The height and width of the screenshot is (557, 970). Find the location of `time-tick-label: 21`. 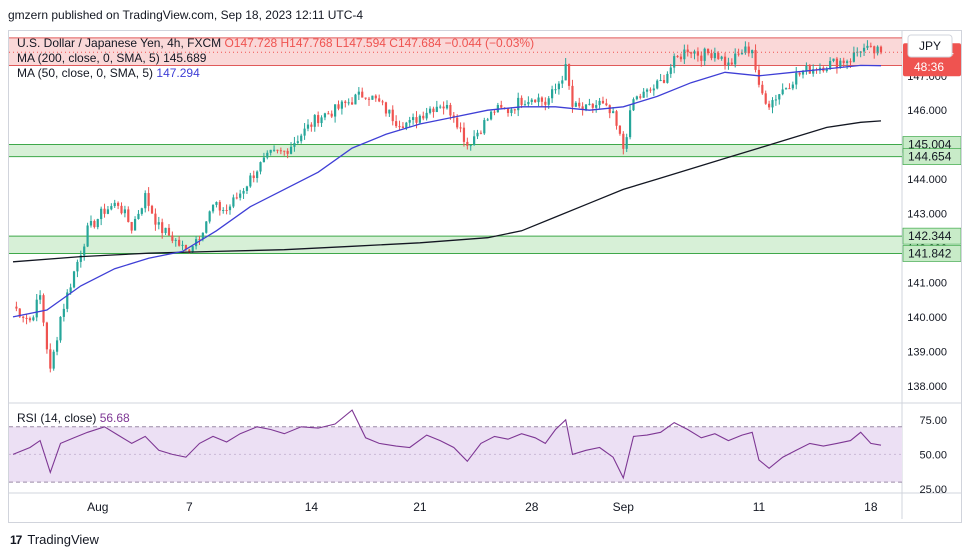

time-tick-label: 21 is located at coordinates (420, 507).